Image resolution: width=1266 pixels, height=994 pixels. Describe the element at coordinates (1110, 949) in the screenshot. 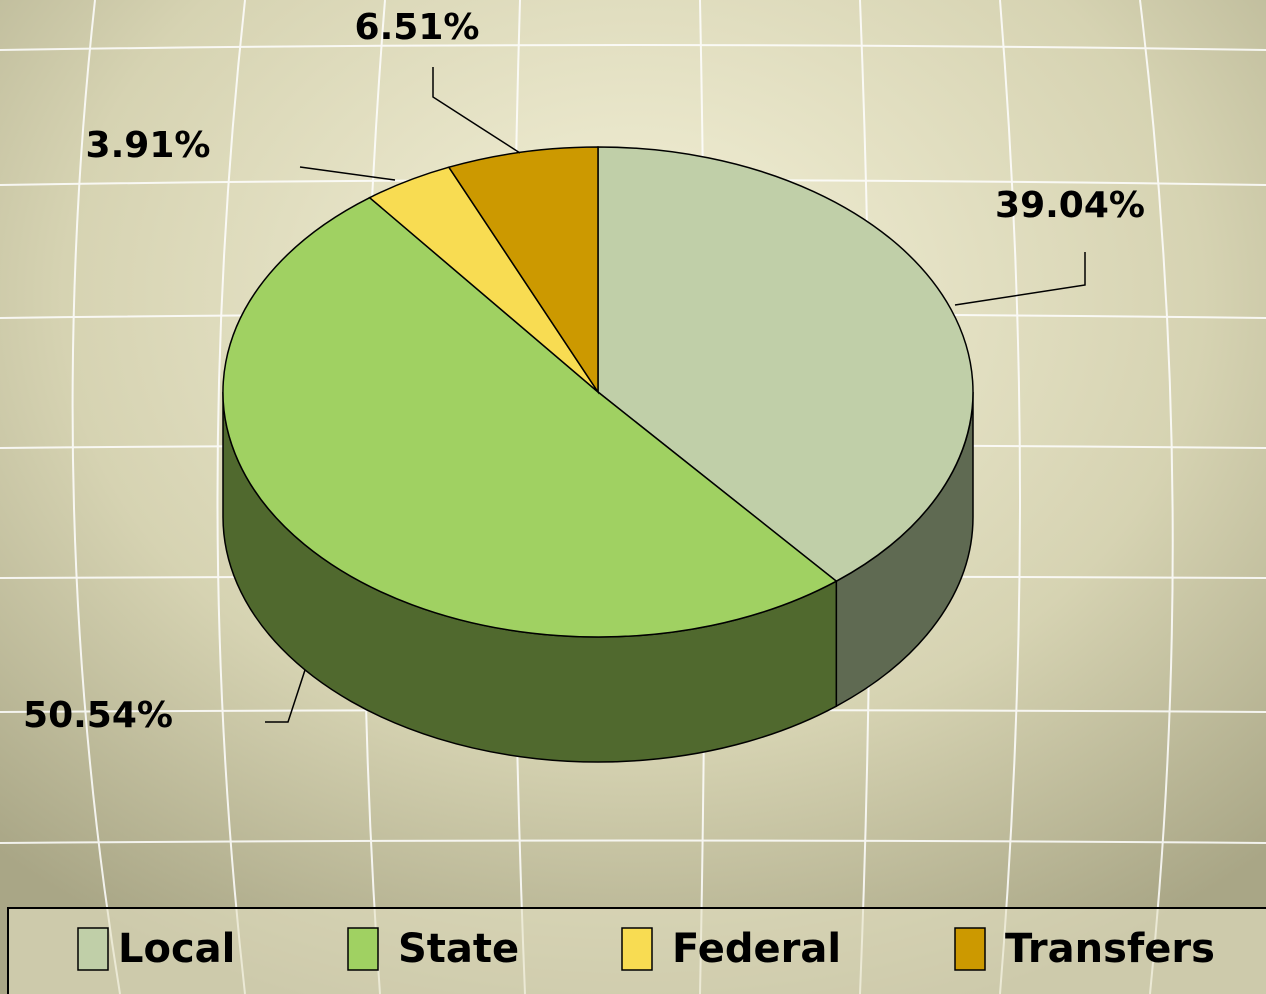

I see `legend-label: Transfers` at that location.